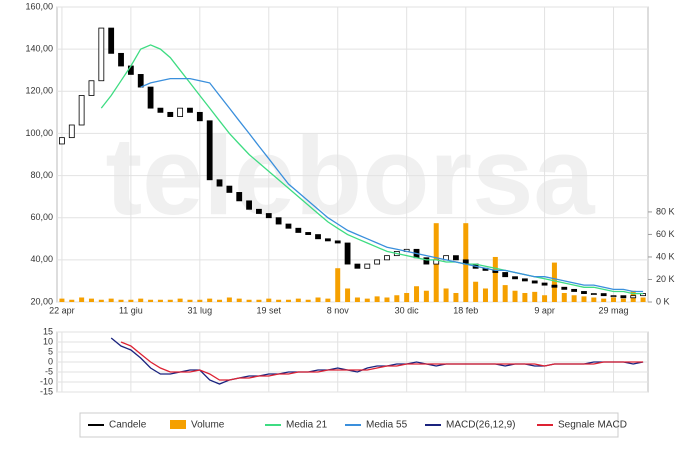 This screenshot has height=451, width=700. Describe the element at coordinates (307, 425) in the screenshot. I see `legend-label: Media 21` at that location.